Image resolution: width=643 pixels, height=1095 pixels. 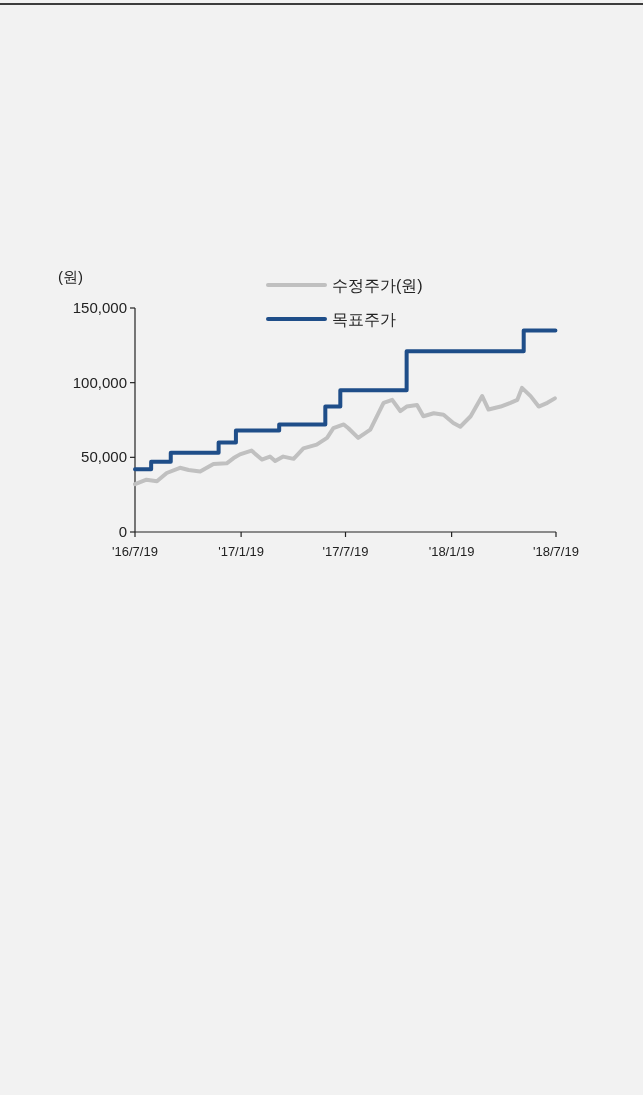 What do you see at coordinates (70, 276) in the screenshot?
I see `y-axis-title: (원)` at bounding box center [70, 276].